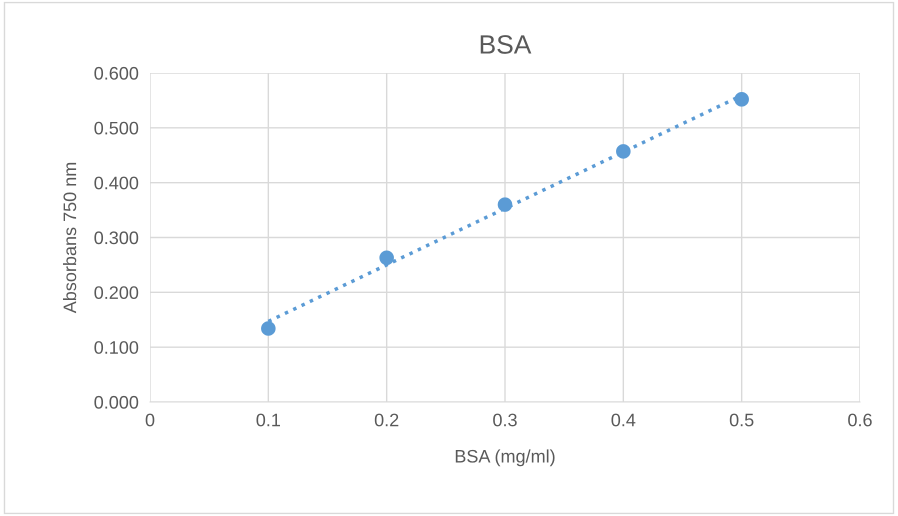  What do you see at coordinates (116, 293) in the screenshot?
I see `y-tick-label: 0.200` at bounding box center [116, 293].